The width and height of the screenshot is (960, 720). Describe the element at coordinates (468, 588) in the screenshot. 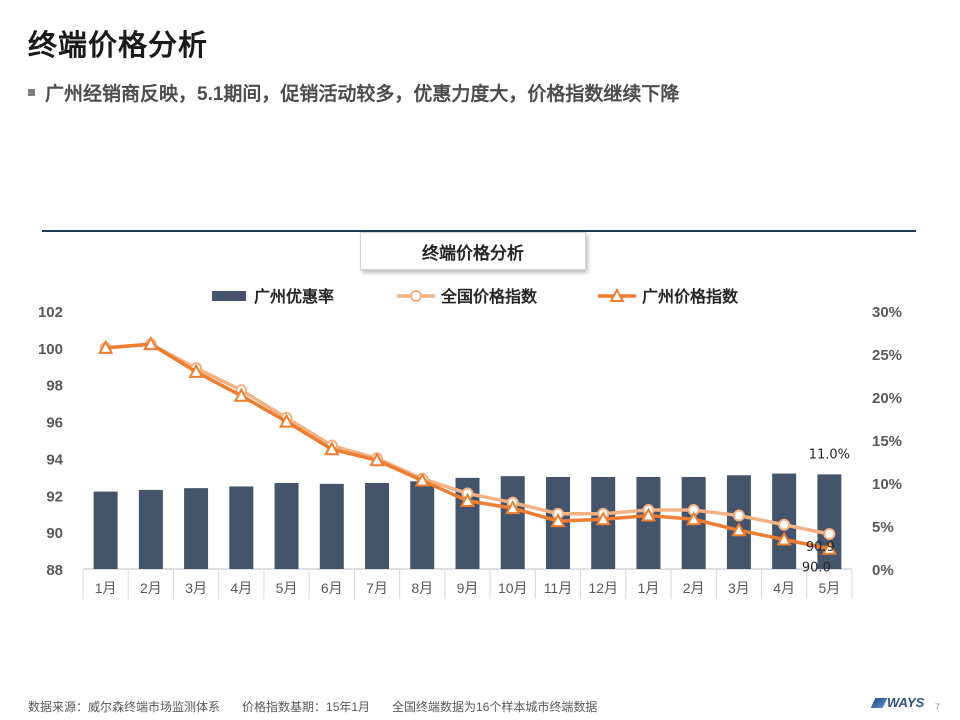

I see `x-tick-label: 9月` at that location.